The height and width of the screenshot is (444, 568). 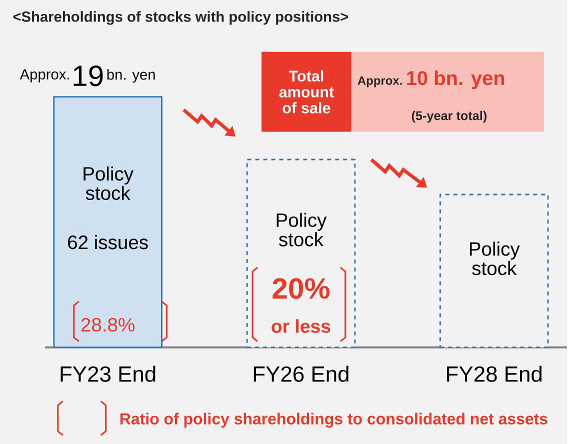 I want to click on text: Ratio of policy shareholdings to consolidated net assets, so click(x=334, y=420).